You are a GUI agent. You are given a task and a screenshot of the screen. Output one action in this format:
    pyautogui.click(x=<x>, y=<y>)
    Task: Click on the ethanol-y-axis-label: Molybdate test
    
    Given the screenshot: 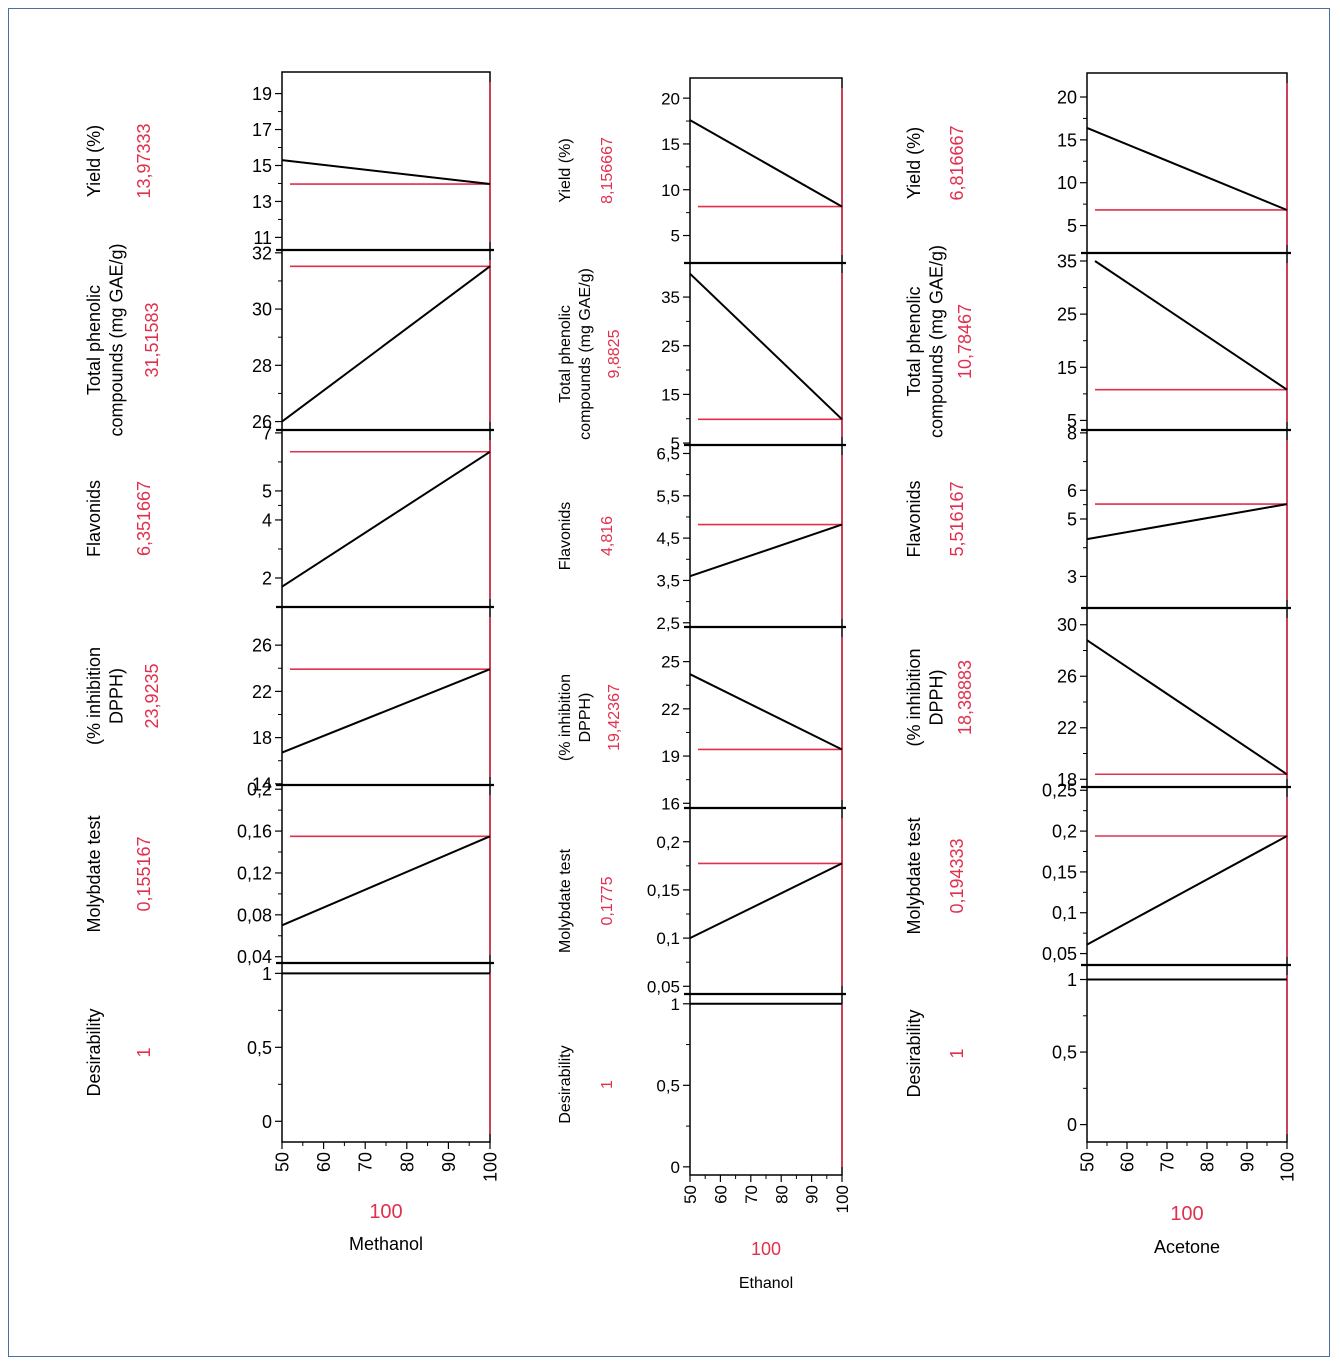 What is the action you would take?
    pyautogui.click(x=565, y=900)
    